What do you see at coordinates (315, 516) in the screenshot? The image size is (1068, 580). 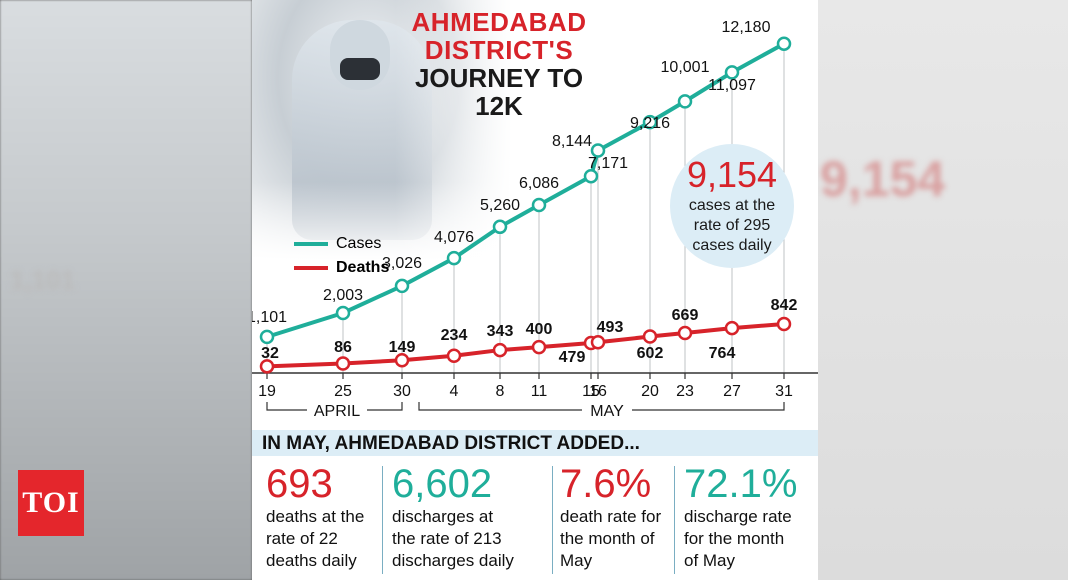 I see `stat-desc: deaths at the` at bounding box center [315, 516].